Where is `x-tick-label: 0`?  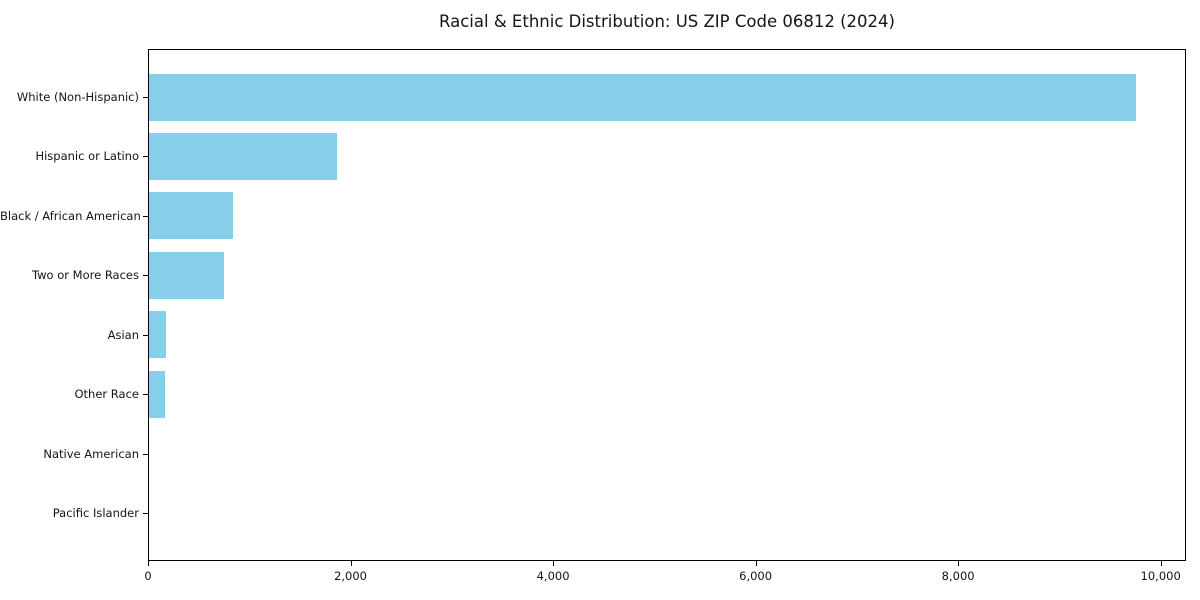
x-tick-label: 0 is located at coordinates (148, 576).